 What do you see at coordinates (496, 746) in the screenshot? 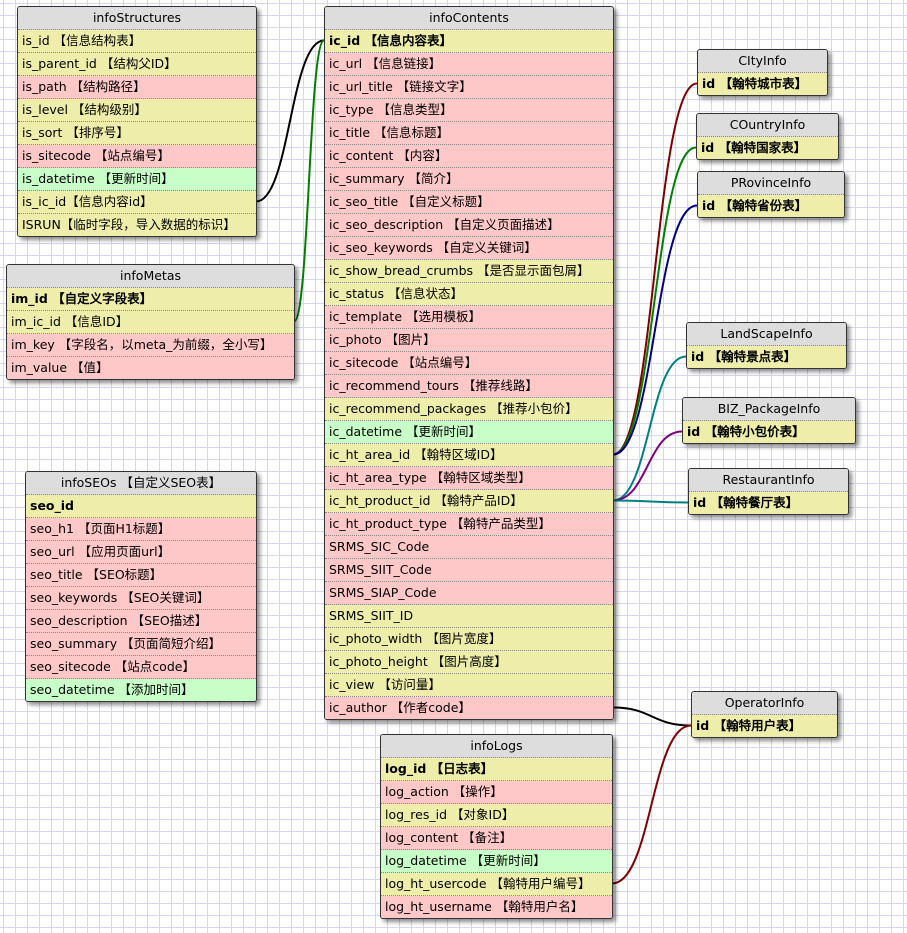
I see `table-title: infoLogs` at bounding box center [496, 746].